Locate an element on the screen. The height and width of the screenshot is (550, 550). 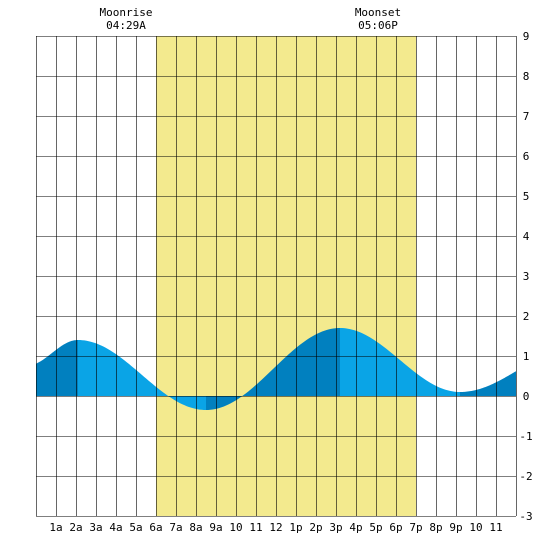
x-tick-label: 8a is located at coordinates (195, 527).